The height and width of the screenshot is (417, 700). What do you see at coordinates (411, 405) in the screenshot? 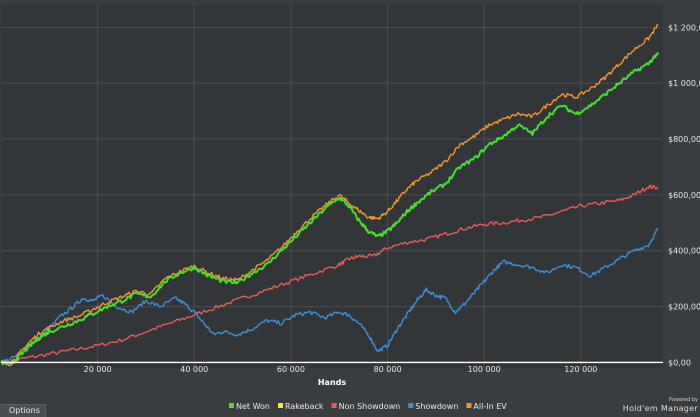
I see `legend-swatch-showdown` at bounding box center [411, 405].